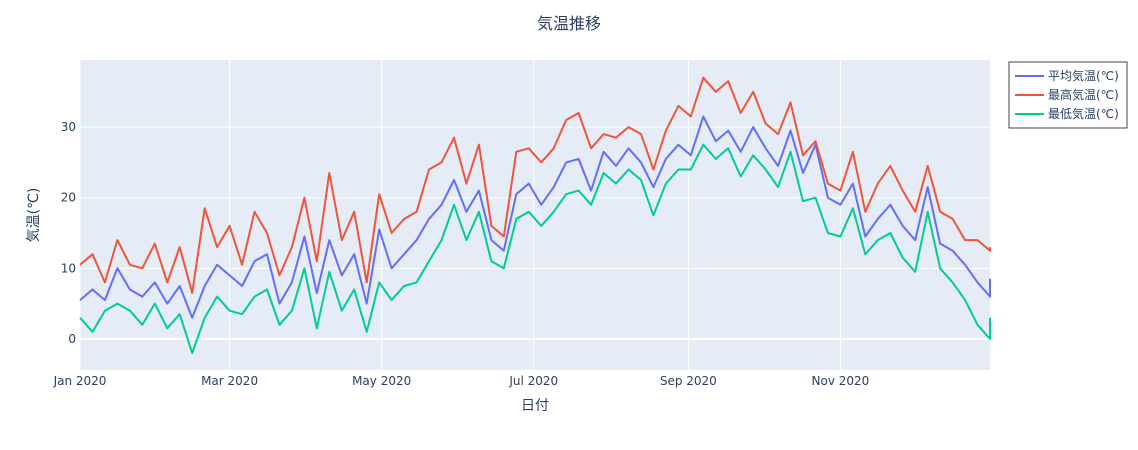 The image size is (1138, 450). Describe the element at coordinates (841, 381) in the screenshot. I see `x-tick-label: Nov 2020` at that location.